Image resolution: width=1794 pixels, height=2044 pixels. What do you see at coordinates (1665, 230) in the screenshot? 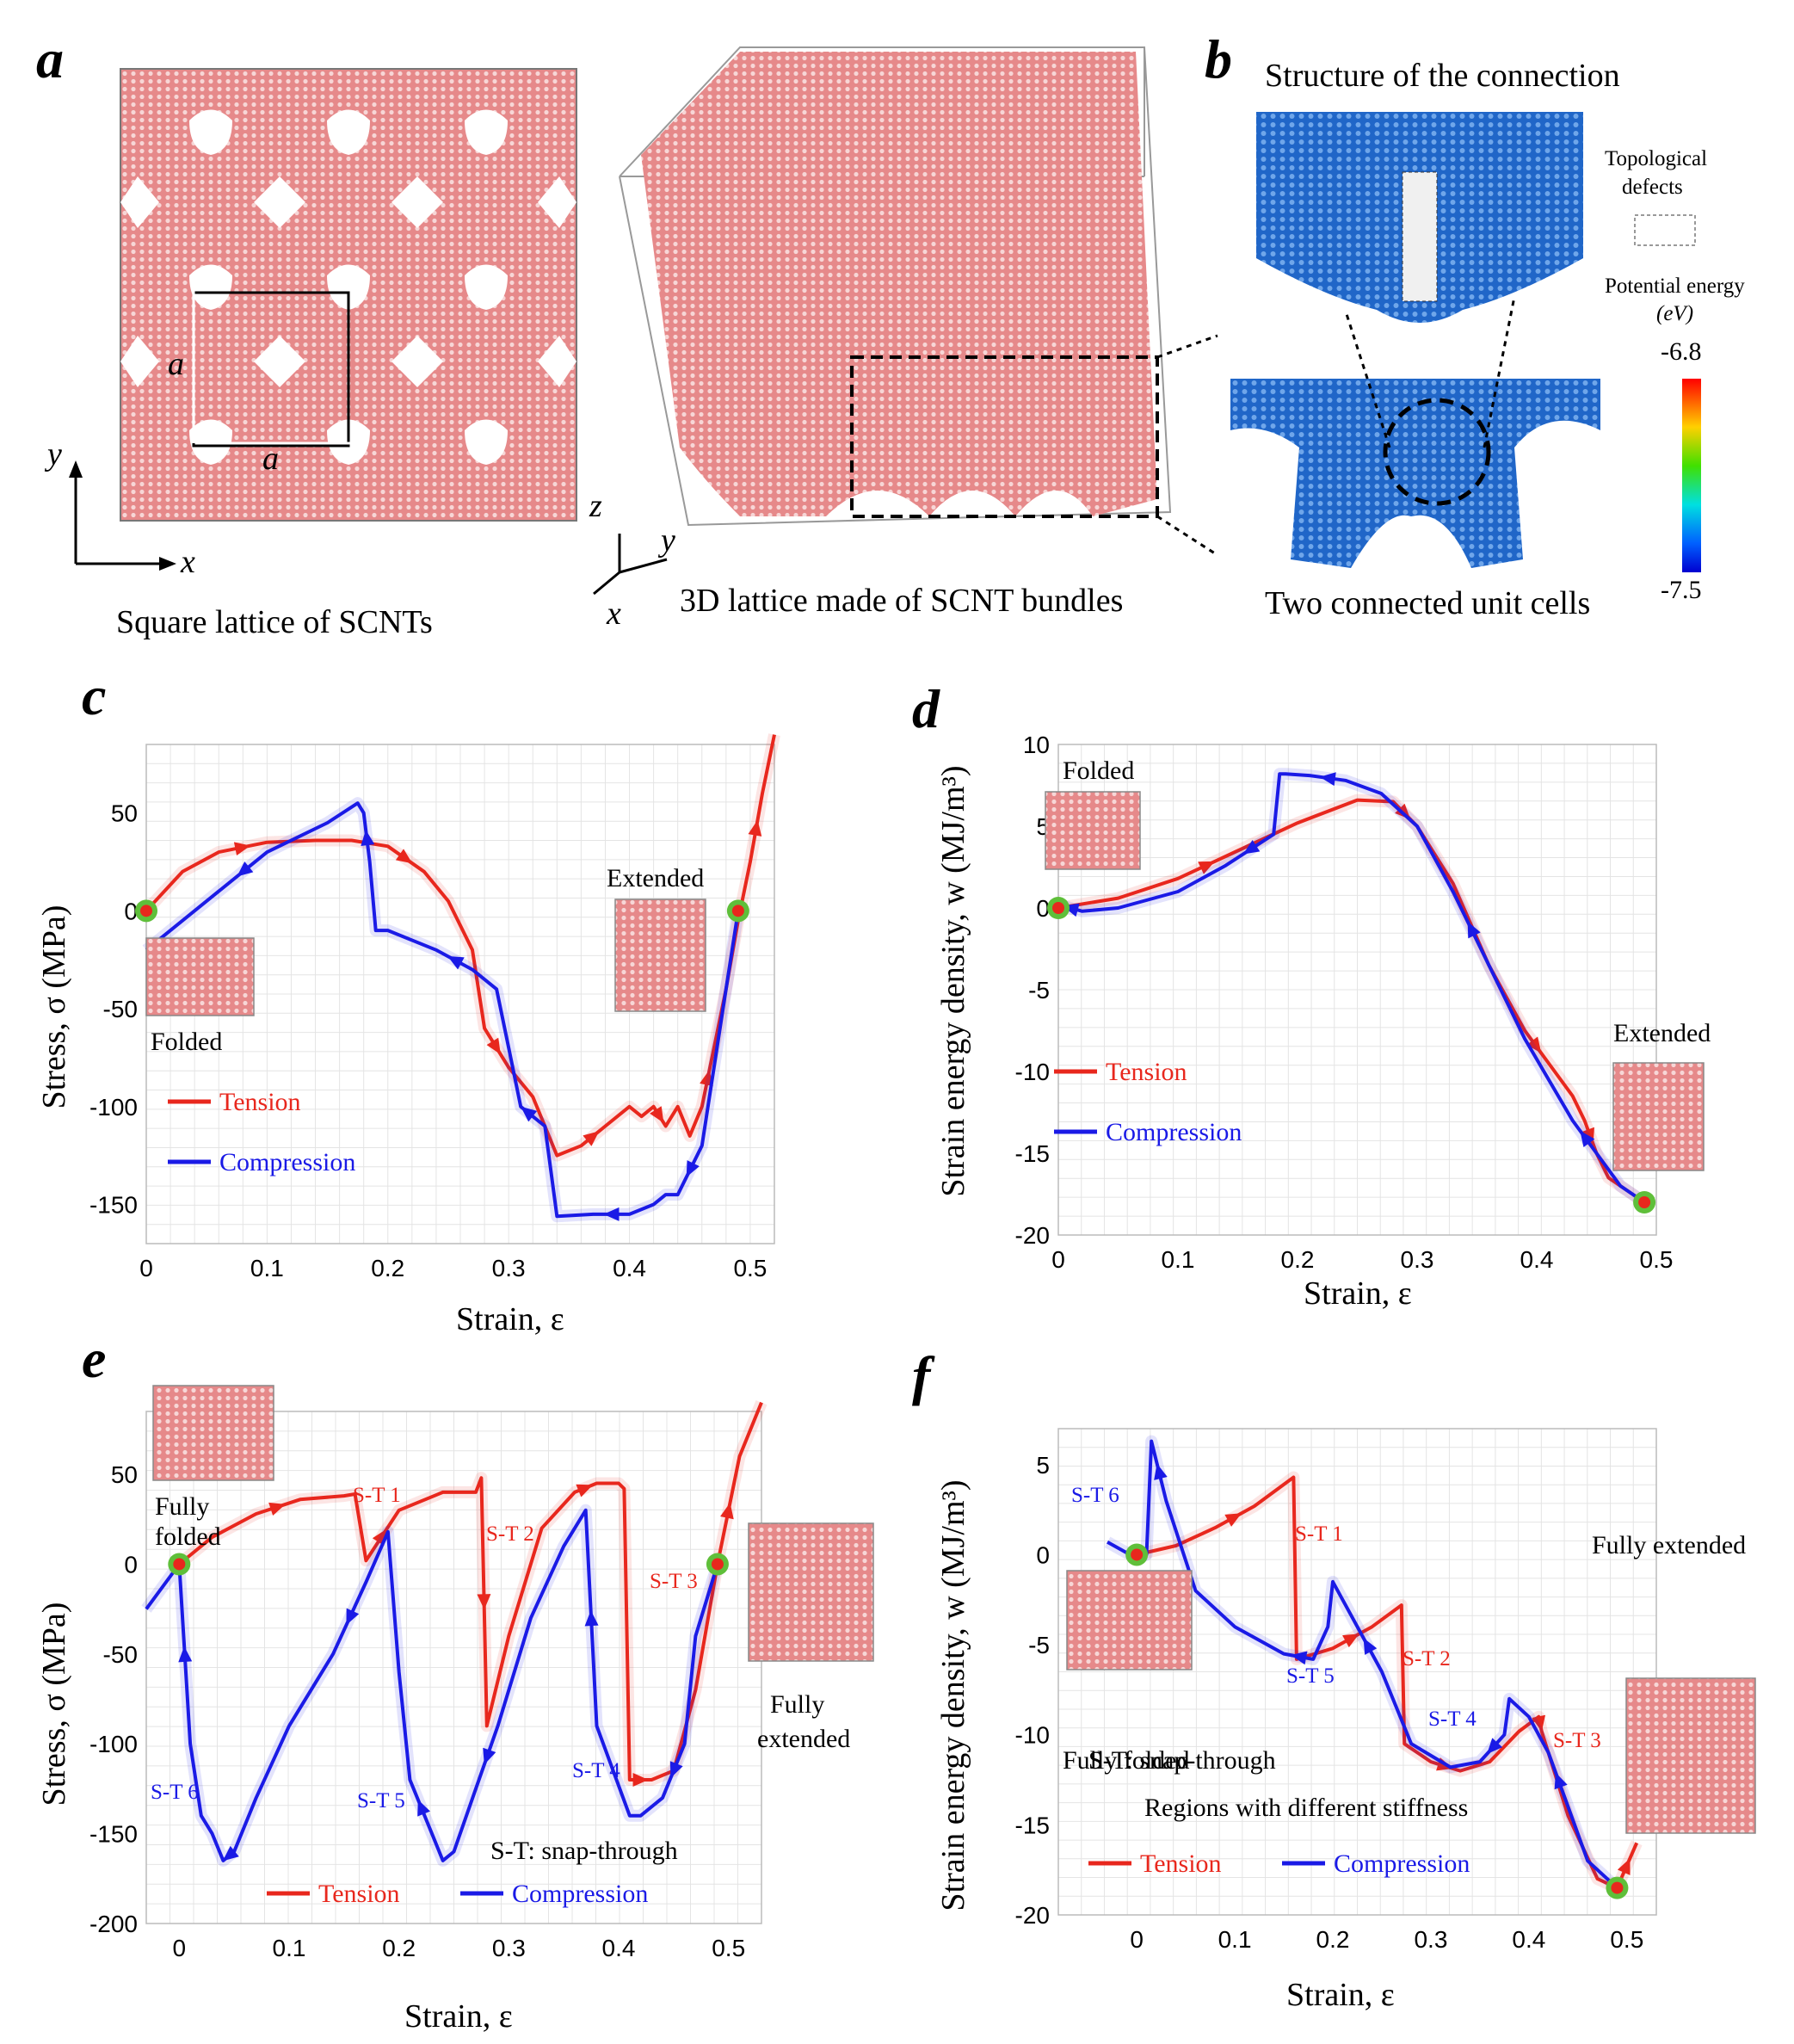
I see `defects-legend-swatch` at bounding box center [1665, 230].